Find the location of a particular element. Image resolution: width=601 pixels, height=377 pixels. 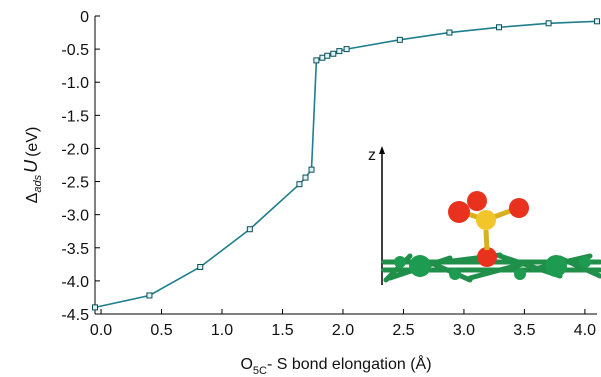

y-axis-title-var: U is located at coordinates (31, 166).